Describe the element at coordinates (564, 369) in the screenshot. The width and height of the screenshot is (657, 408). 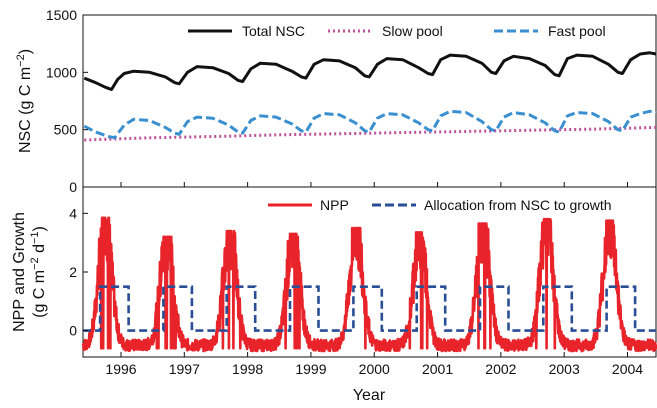
I see `x-tick-label: 2003` at that location.